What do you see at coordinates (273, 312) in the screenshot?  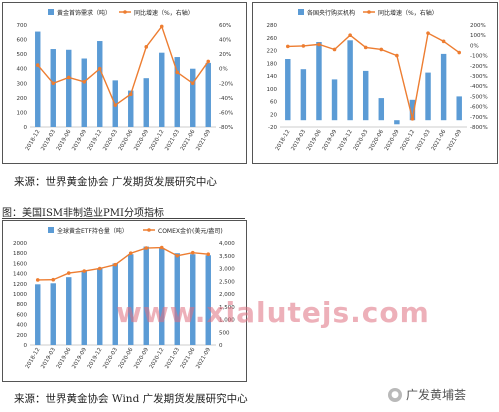 I see `watermark: www.xialutejs.com` at bounding box center [273, 312].